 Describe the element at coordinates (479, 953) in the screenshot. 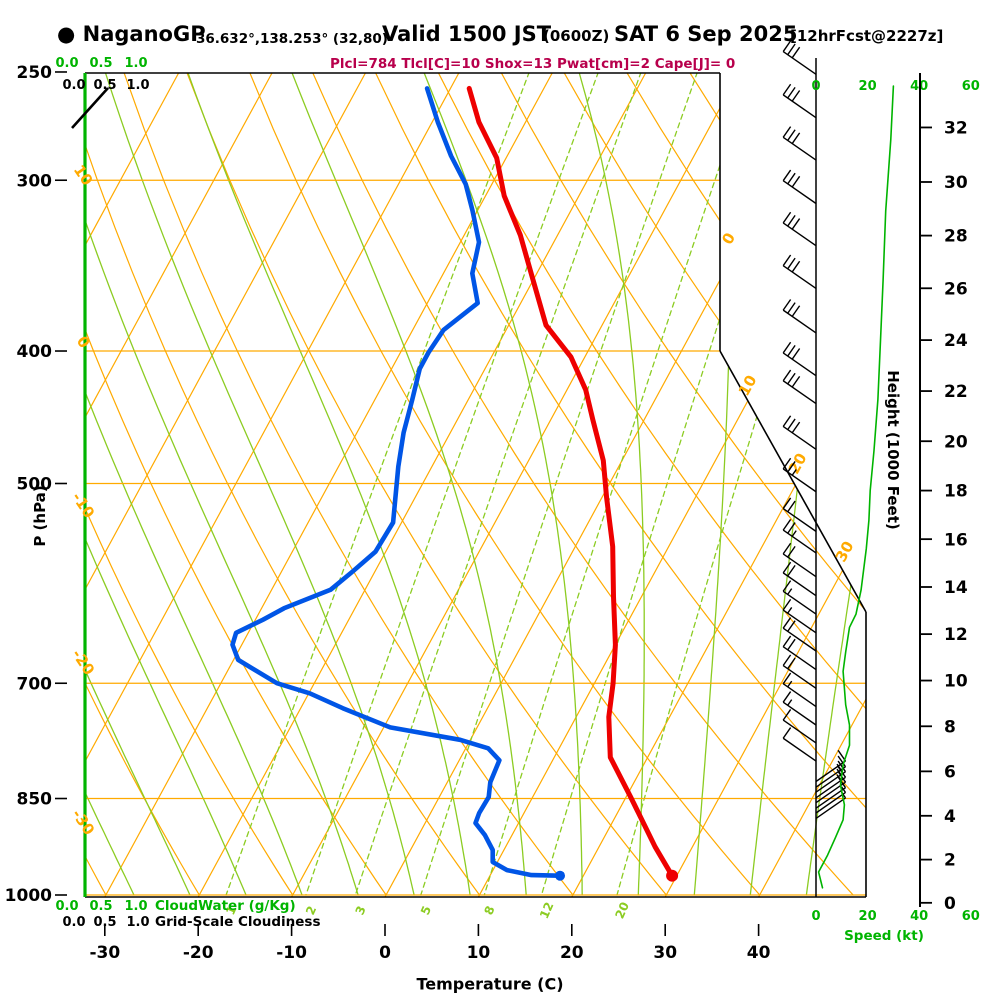

I see `temperature-tick-label: 10` at that location.